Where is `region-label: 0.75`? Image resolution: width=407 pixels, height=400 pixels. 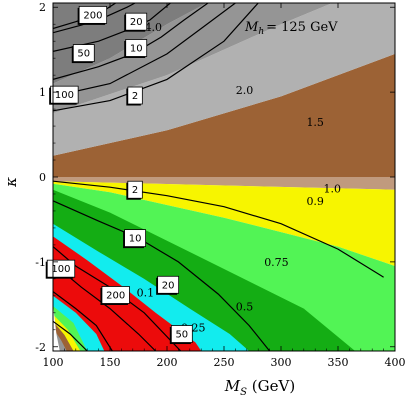
region-label: 0.75 is located at coordinates (276, 262).